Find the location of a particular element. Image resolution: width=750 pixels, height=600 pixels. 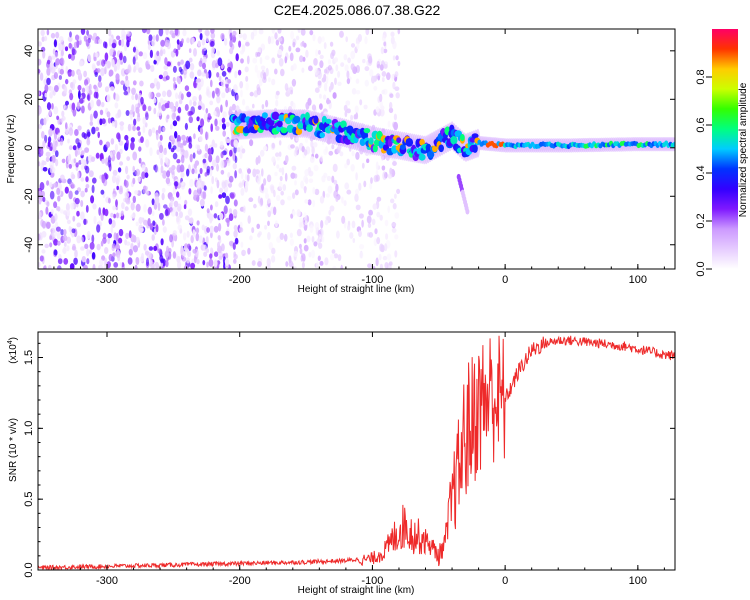

snr-ytick-label: 0.5 is located at coordinates (29, 499).